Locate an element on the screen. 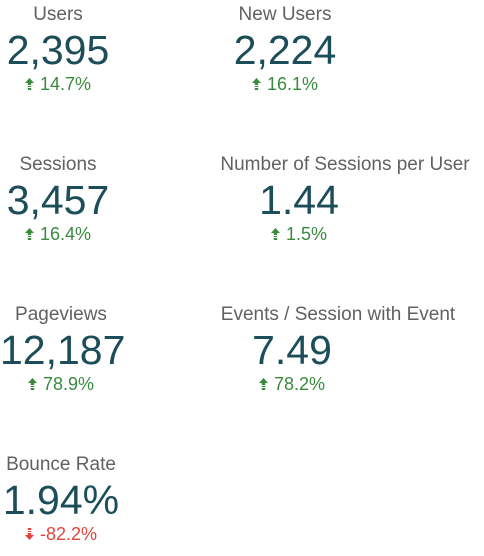 The image size is (484, 556). metric-label: Users is located at coordinates (58, 14).